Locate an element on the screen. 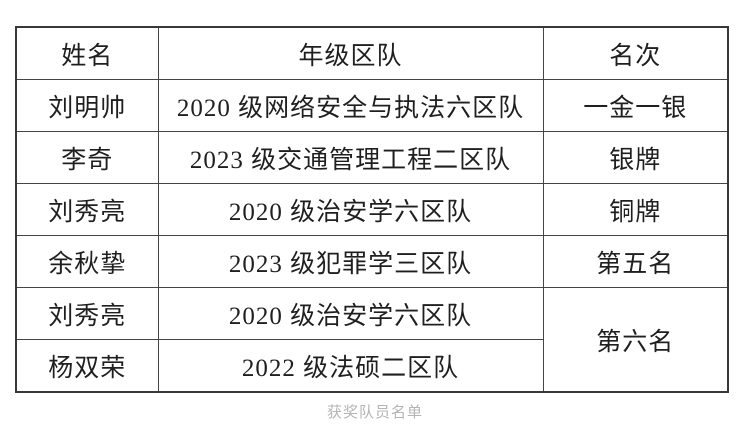 This screenshot has width=750, height=438. name-cell: 李奇 is located at coordinates (87, 157).